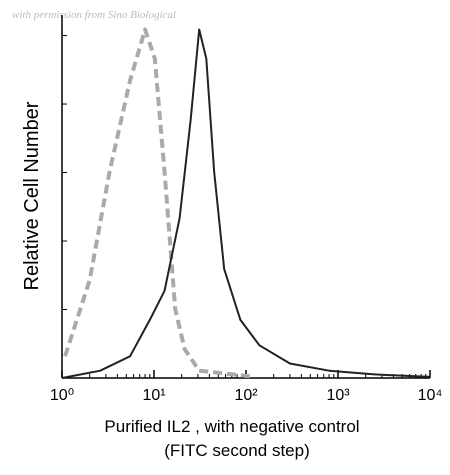  Describe the element at coordinates (338, 395) in the screenshot. I see `x-tick-label: 10³` at that location.